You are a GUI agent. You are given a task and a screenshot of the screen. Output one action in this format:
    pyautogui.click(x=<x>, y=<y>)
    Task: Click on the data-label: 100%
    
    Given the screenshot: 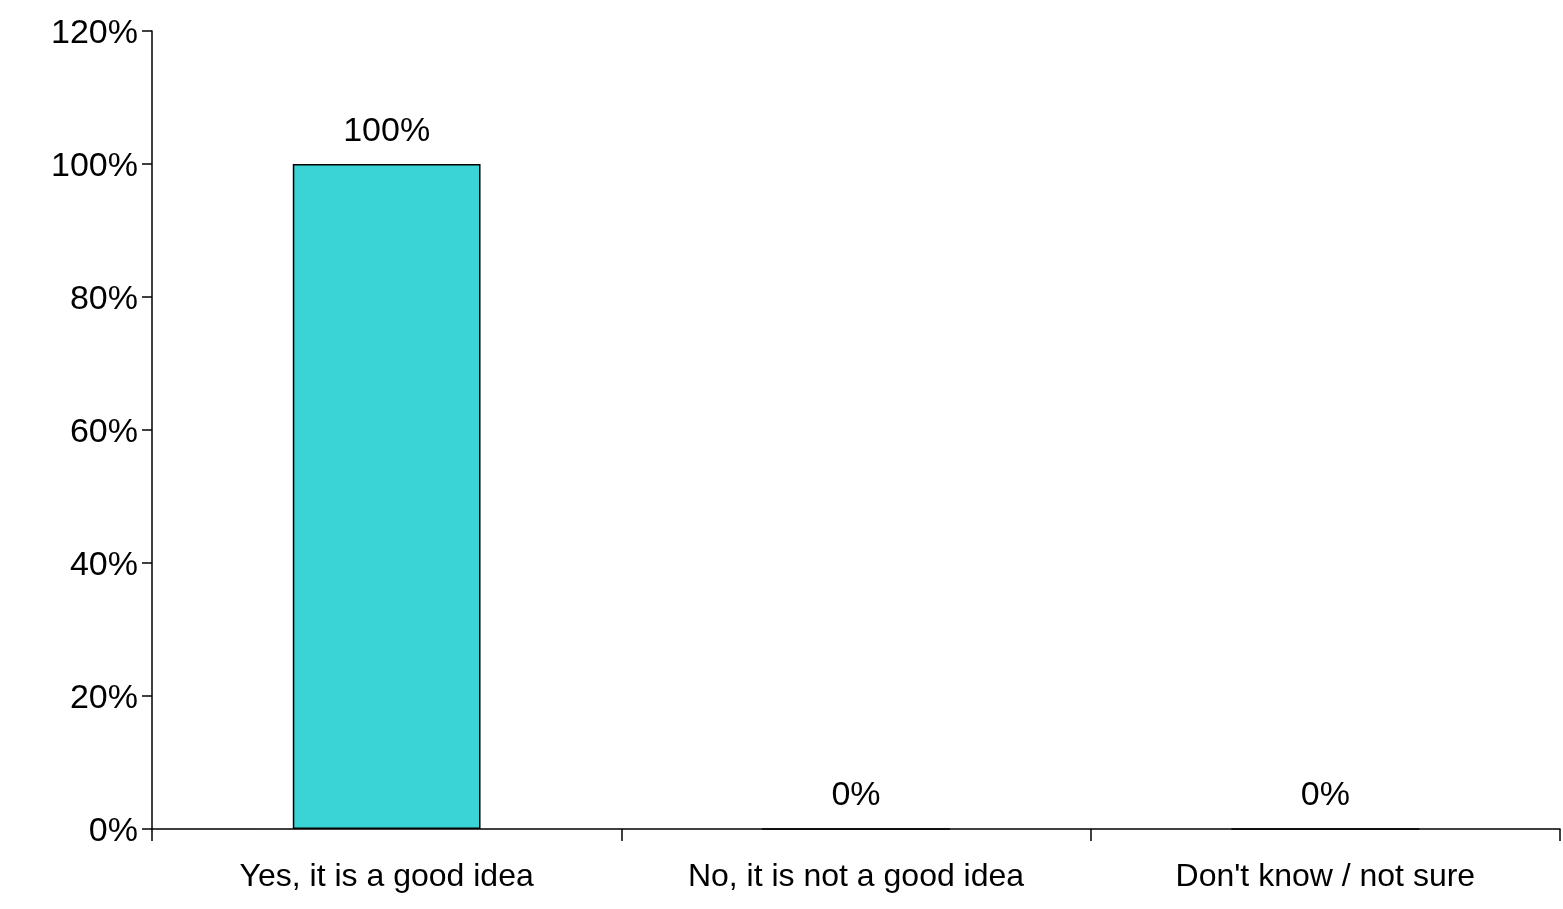 What is the action you would take?
    pyautogui.click(x=387, y=129)
    